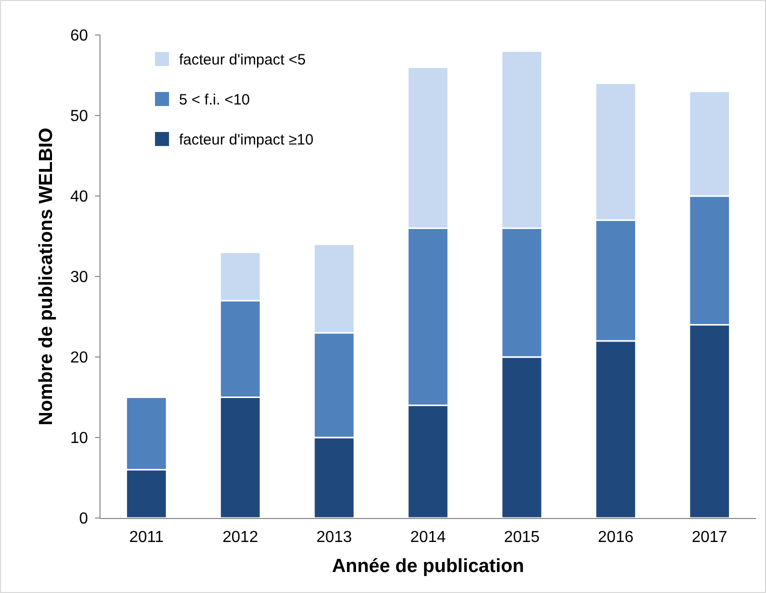  What do you see at coordinates (246, 139) in the screenshot?
I see `legend-label: facteur d'impact ≥10` at bounding box center [246, 139].